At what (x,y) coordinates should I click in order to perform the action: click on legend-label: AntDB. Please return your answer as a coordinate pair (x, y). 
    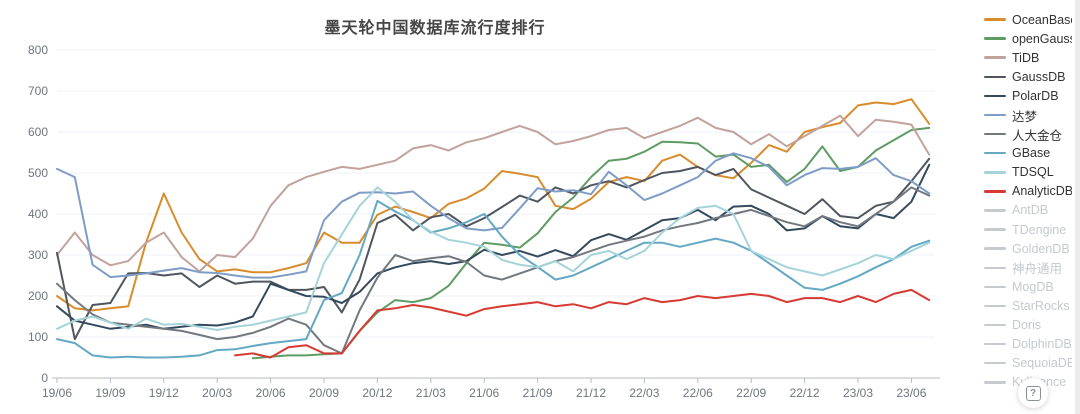
    Looking at the image, I should click on (1030, 210).